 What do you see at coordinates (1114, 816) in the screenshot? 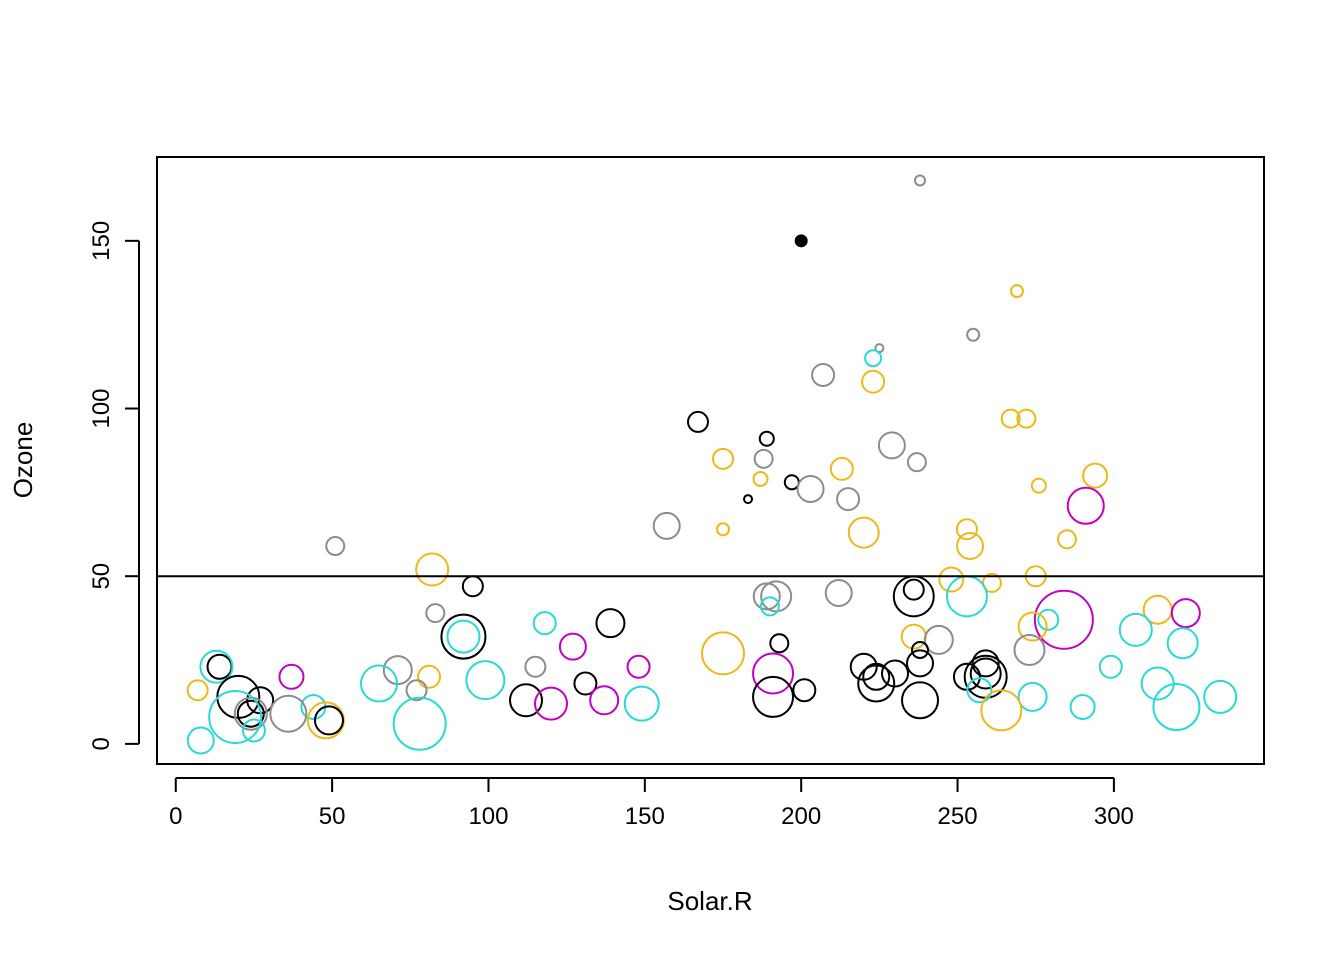
I see `x-tick-label: 300` at bounding box center [1114, 816].